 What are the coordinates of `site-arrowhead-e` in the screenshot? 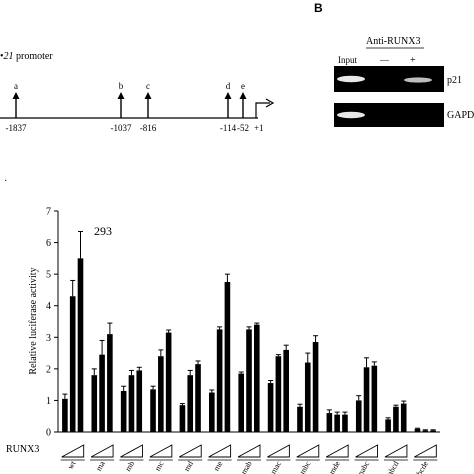 It's located at (243, 95).